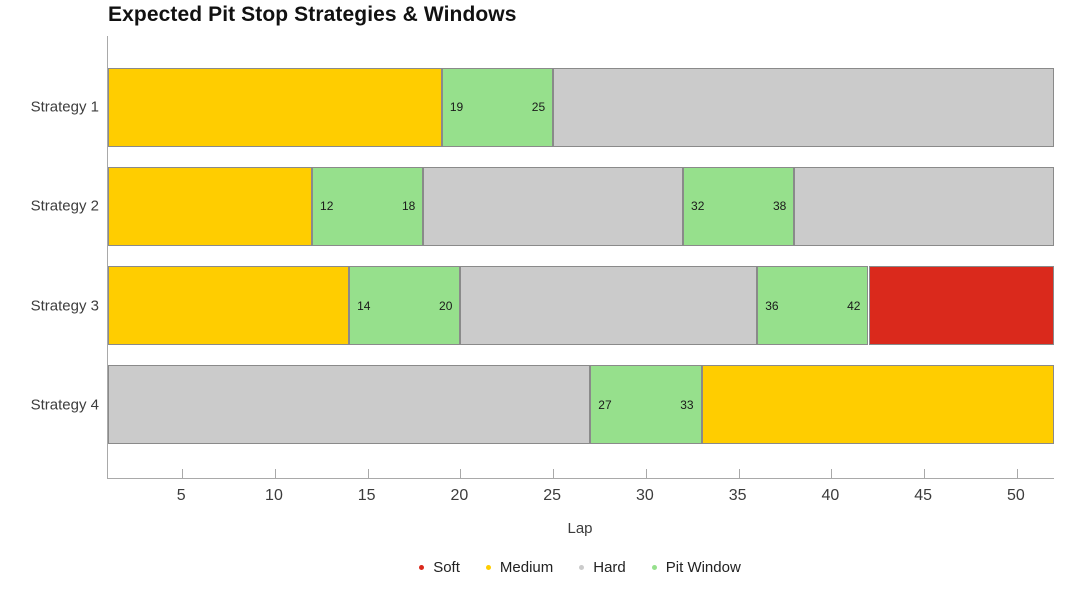 This screenshot has height=608, width=1081. Describe the element at coordinates (181, 495) in the screenshot. I see `x-axis-tick-label: 5` at that location.